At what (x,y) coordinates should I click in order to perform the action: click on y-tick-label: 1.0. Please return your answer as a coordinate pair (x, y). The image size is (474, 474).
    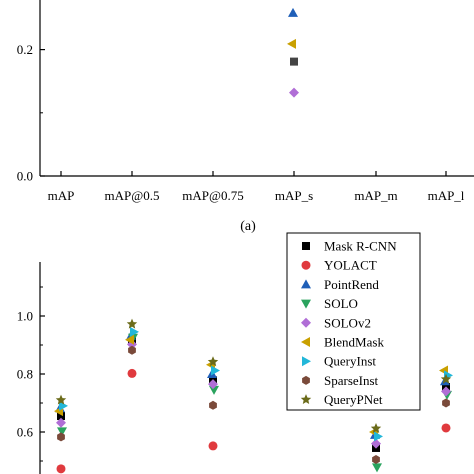
    Looking at the image, I should click on (25, 316).